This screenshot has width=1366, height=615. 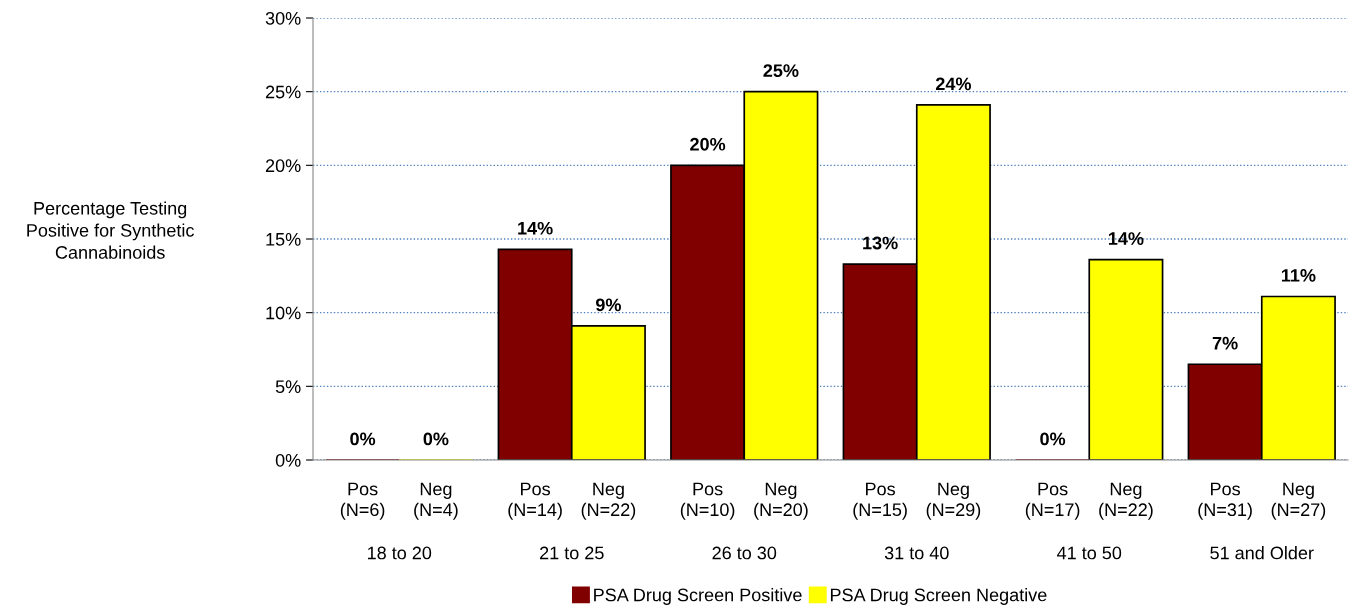 I want to click on data-label: 9%, so click(x=608, y=305).